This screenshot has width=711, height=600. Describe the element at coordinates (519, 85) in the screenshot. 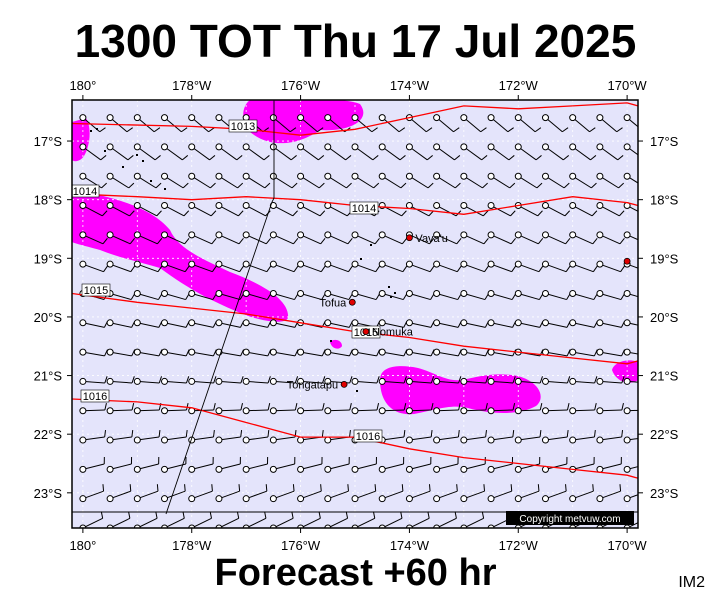

I see `lon-label-top: 172°W` at that location.